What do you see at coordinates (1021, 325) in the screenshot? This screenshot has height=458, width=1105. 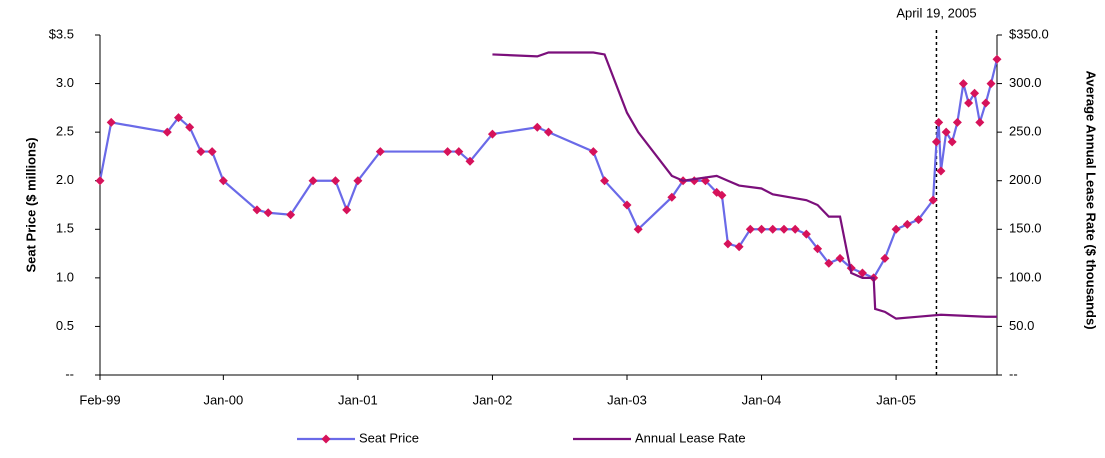 I see `y2-tick-label: 50.0` at bounding box center [1021, 325].